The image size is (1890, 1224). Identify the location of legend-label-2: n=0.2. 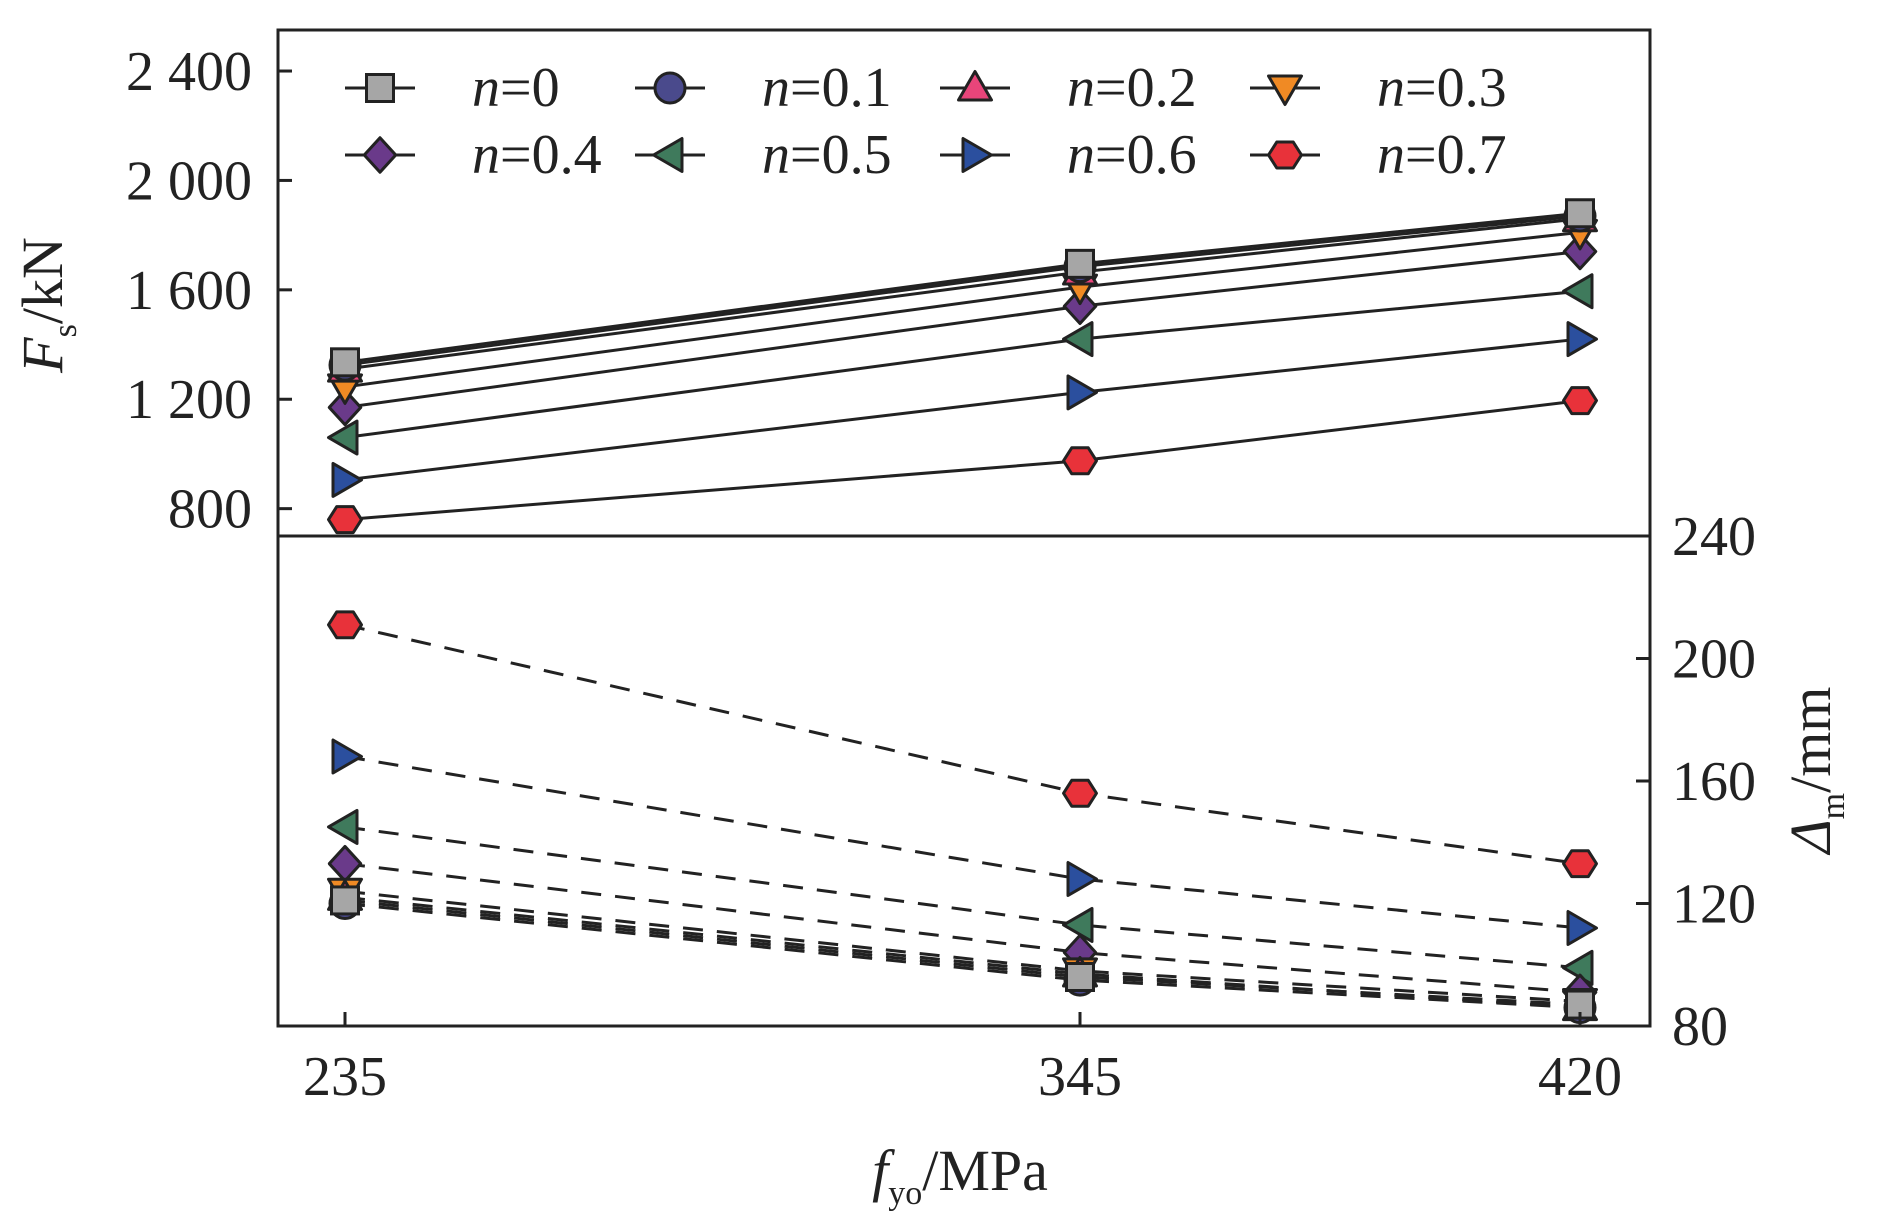
(1132, 88).